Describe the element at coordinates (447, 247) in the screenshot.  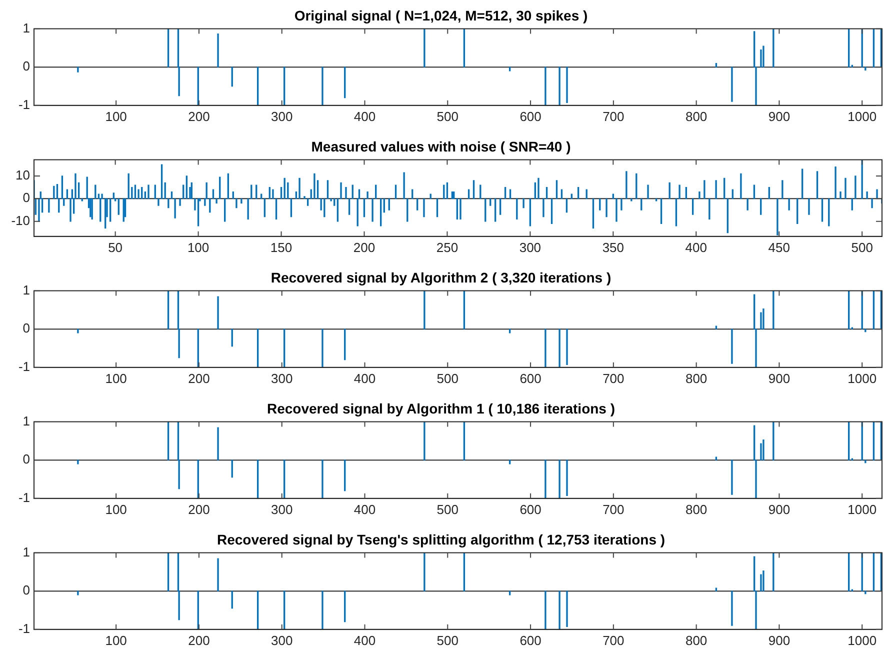
I see `x-tick-label: 250` at that location.